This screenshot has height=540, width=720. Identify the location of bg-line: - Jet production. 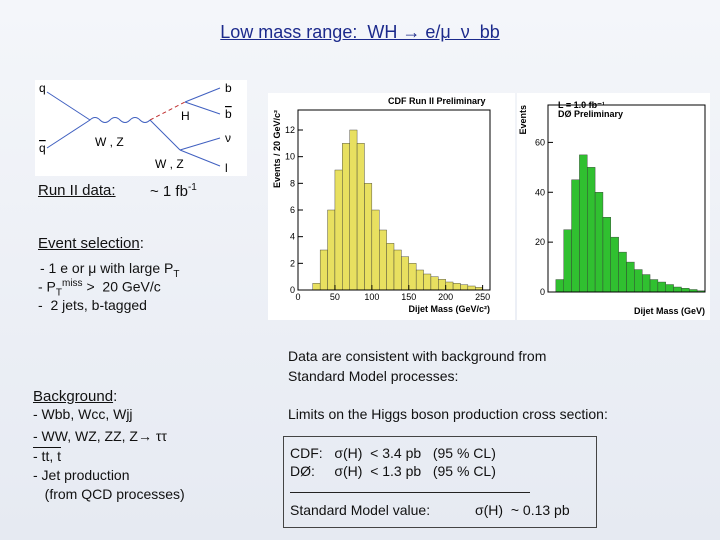
(81, 475).